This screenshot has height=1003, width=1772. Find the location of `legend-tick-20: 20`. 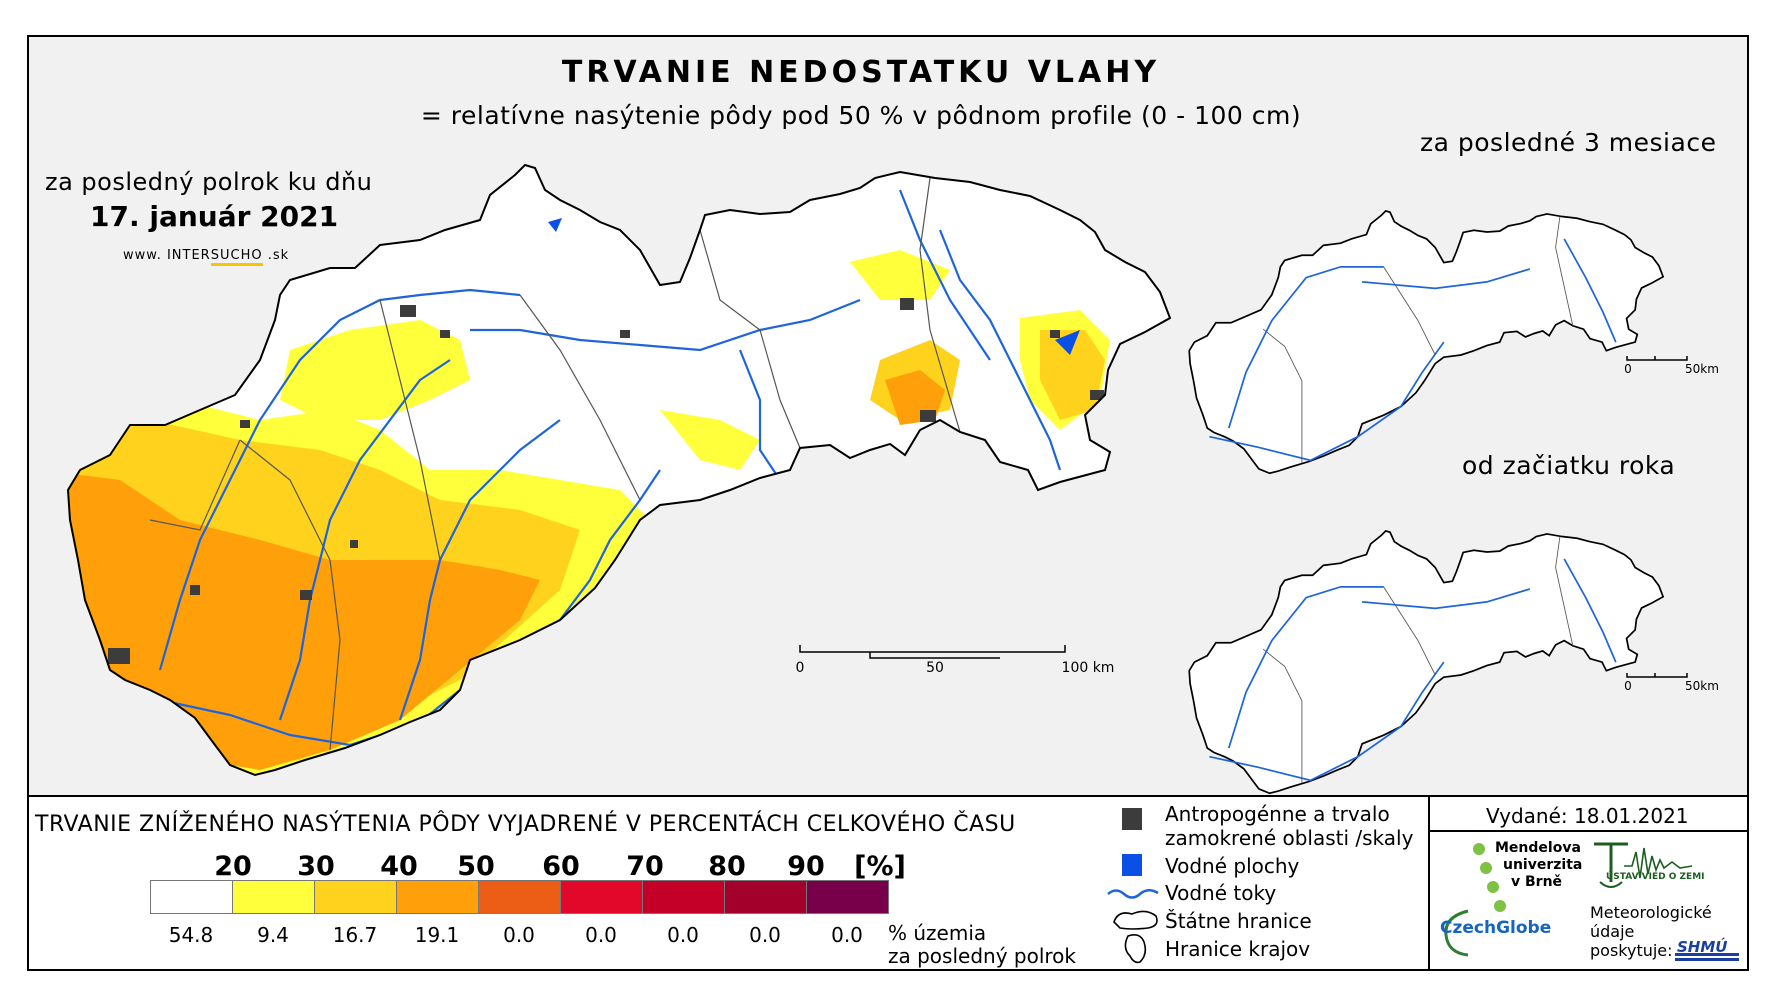

legend-tick-20: 20 is located at coordinates (233, 866).